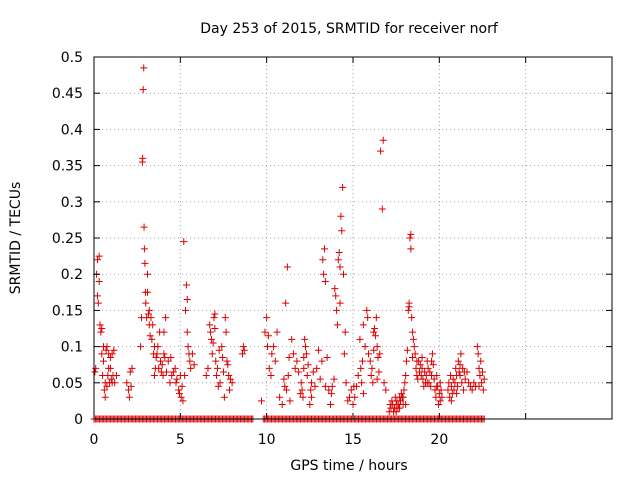  Describe the element at coordinates (78, 420) in the screenshot. I see `y-tick-label: 0` at that location.